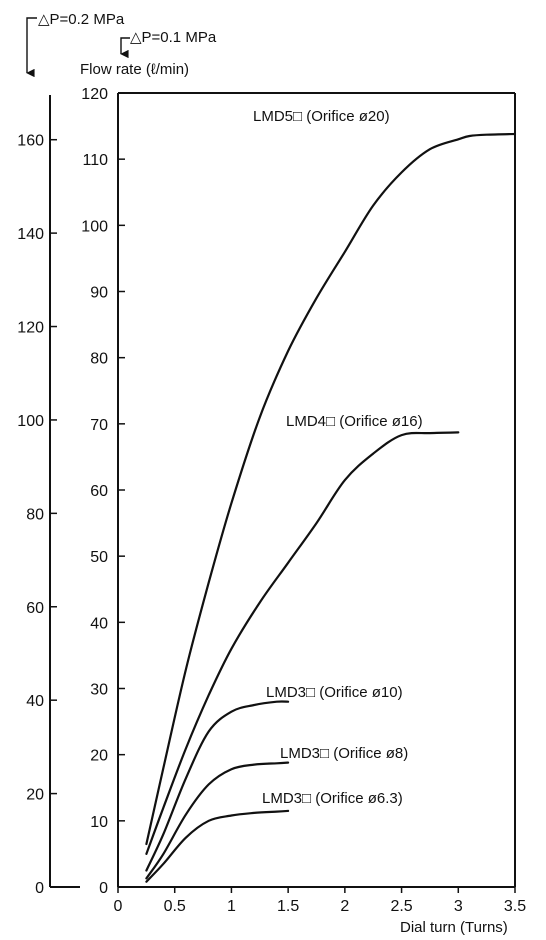 The image size is (546, 940). What do you see at coordinates (35, 701) in the screenshot?
I see `secondary-y-tick-label: 40` at bounding box center [35, 701].